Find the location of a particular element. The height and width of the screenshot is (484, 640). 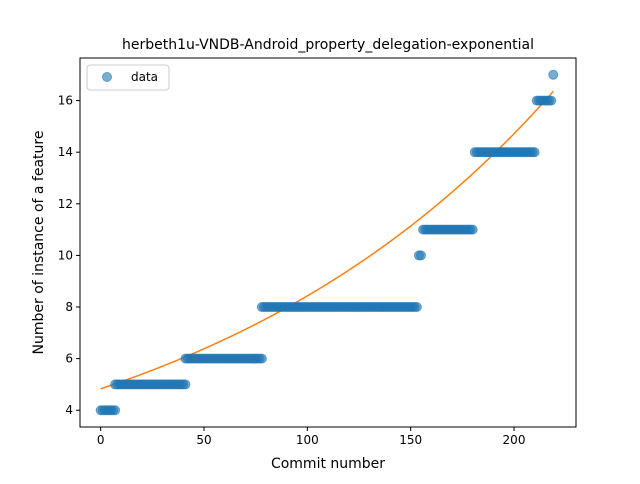

legend-label: data is located at coordinates (144, 77).